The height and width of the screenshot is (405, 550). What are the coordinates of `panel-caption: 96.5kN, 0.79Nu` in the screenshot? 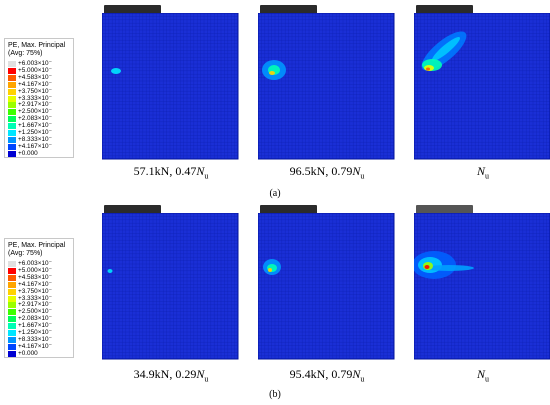 It's located at (327, 172).